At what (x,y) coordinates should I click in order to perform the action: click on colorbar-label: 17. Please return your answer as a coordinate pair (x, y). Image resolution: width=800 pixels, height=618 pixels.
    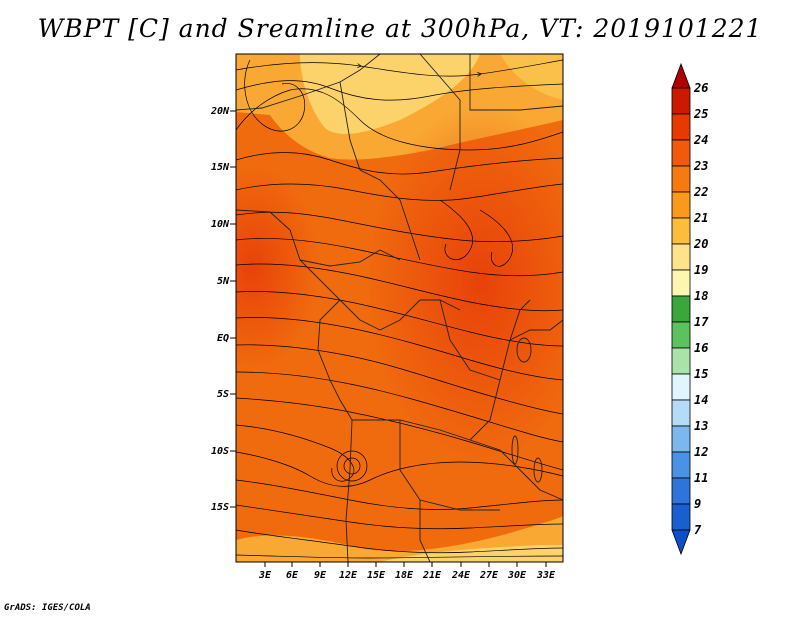
    Looking at the image, I should click on (701, 322).